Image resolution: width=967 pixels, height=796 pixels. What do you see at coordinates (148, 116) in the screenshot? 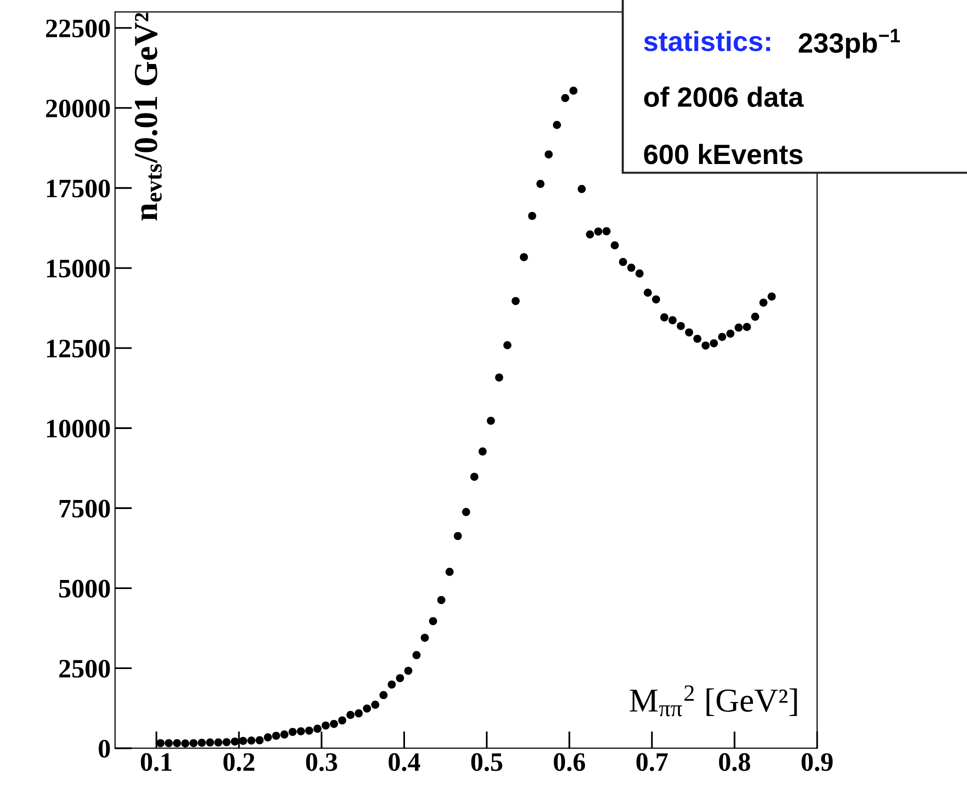
I see `y-axis-title: n$_{evts}$/0.01 GeV²` at bounding box center [148, 116].